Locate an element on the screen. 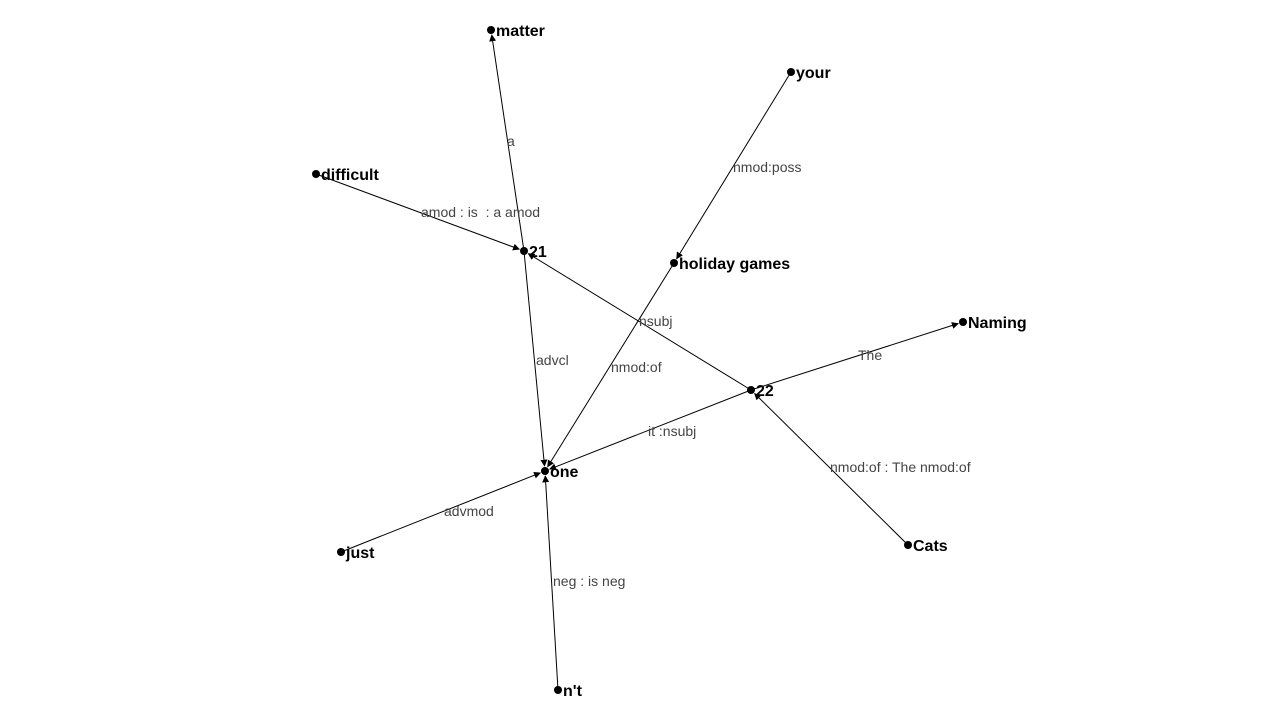 The image size is (1280, 720). node-label-naming: Naming is located at coordinates (997, 323).